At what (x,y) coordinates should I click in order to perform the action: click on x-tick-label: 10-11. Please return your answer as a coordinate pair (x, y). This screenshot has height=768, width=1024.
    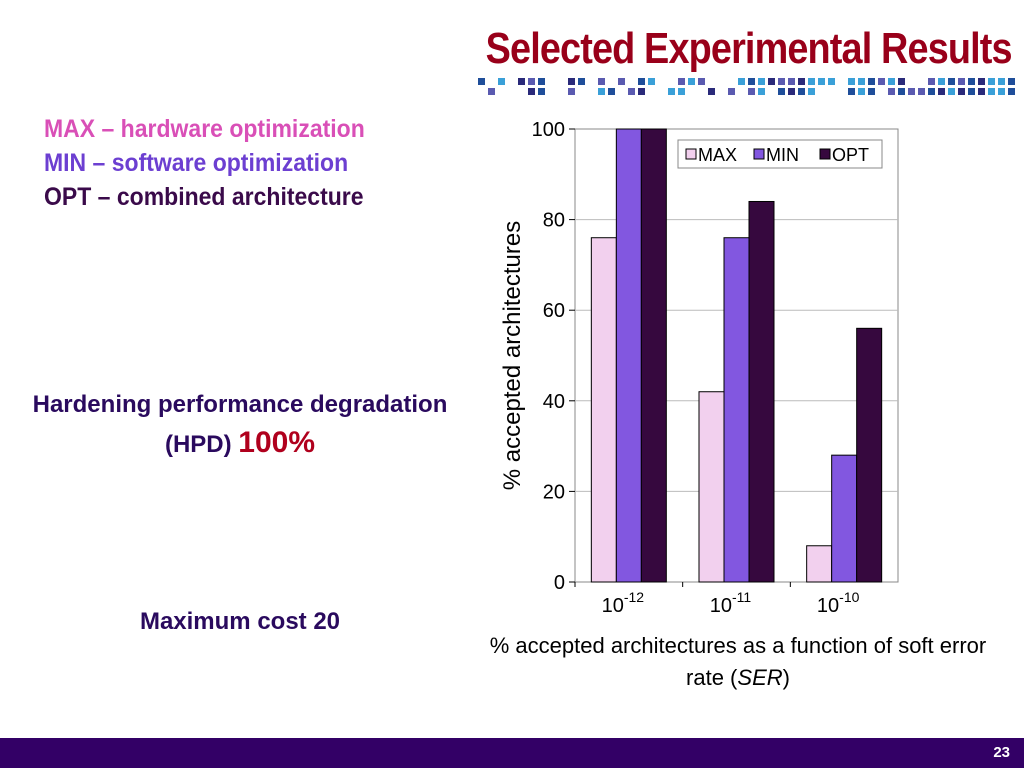
    Looking at the image, I should click on (731, 603).